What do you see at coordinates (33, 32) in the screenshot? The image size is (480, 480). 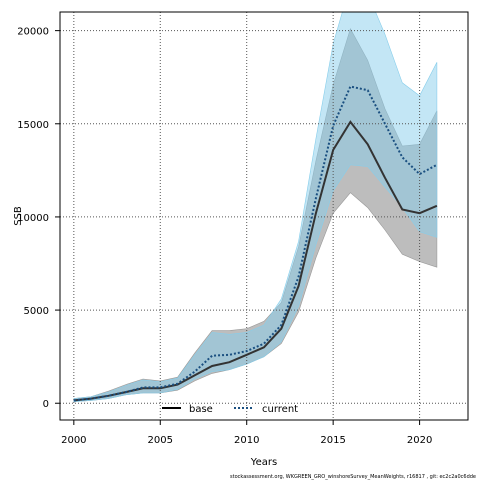 I see `y-tick-label-20000: 20000` at bounding box center [33, 32].